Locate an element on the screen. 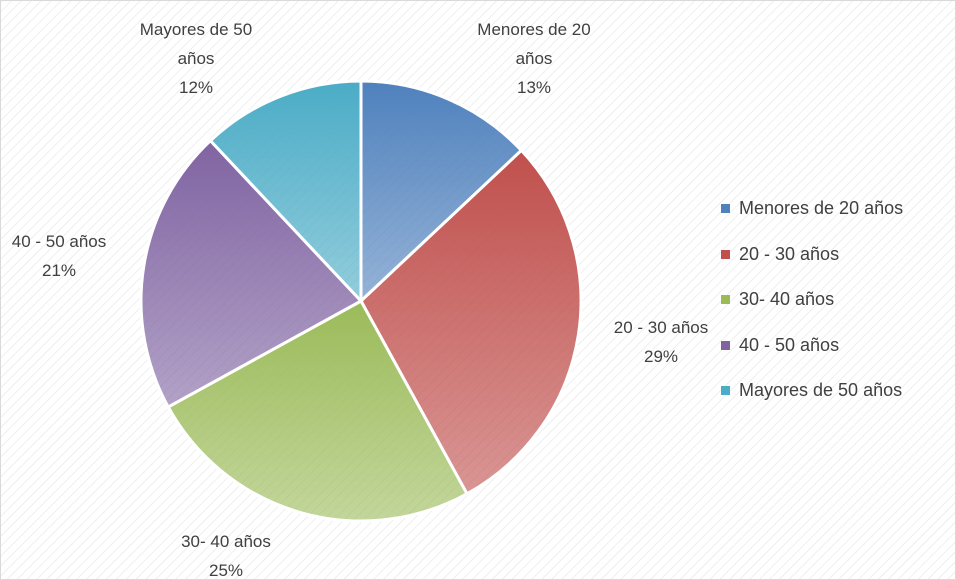  legend-label: Menores de 20 años is located at coordinates (821, 208).